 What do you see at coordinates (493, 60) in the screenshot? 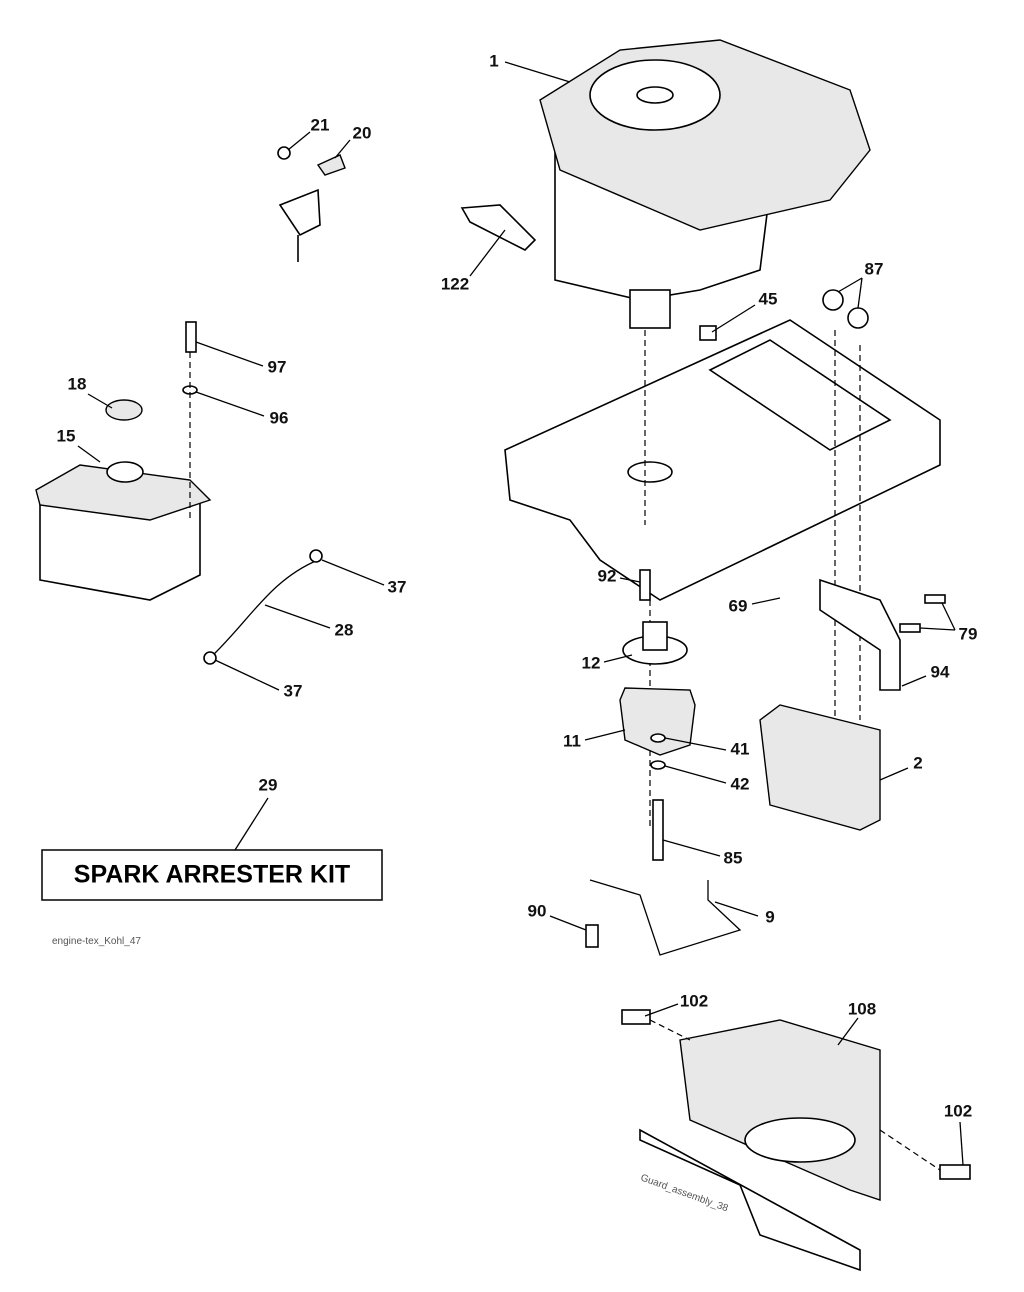
I see `callout: 1` at bounding box center [493, 60].